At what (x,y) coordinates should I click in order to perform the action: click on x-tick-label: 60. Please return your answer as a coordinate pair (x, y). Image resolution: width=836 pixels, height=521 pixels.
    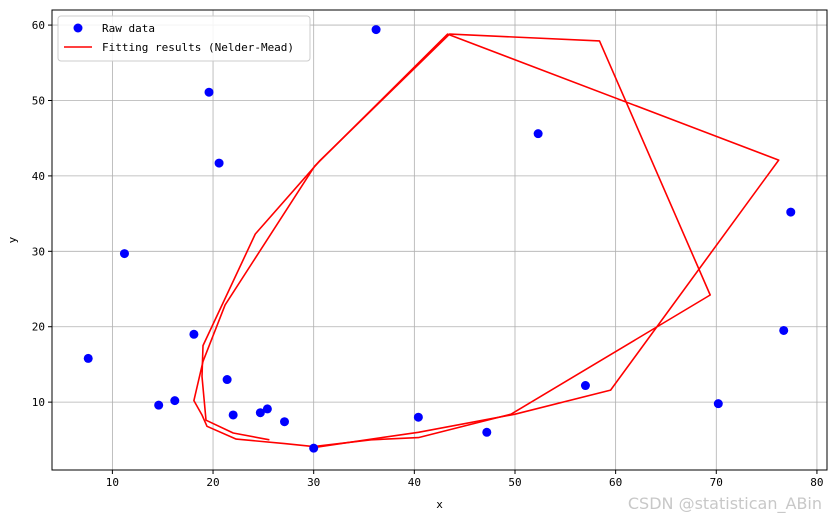
    Looking at the image, I should click on (615, 482).